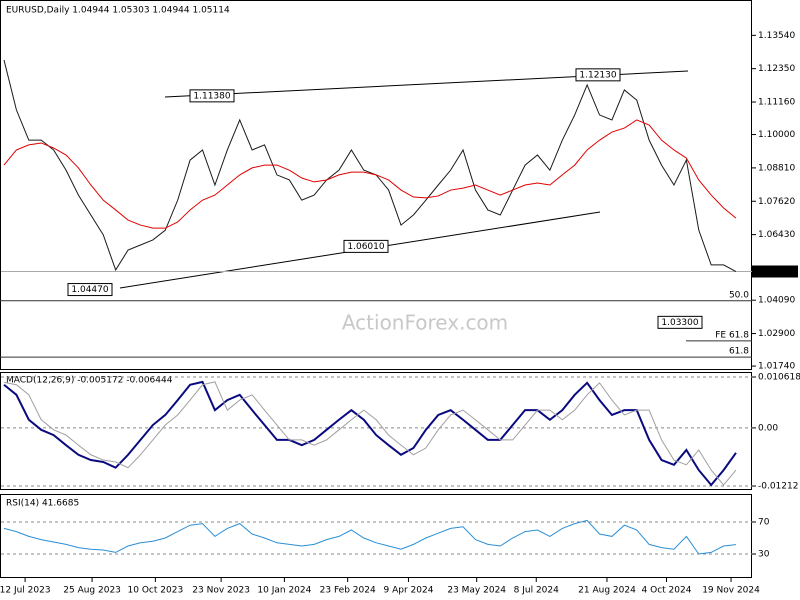 The height and width of the screenshot is (600, 800). I want to click on y-tick-label: 1.07620, so click(776, 202).